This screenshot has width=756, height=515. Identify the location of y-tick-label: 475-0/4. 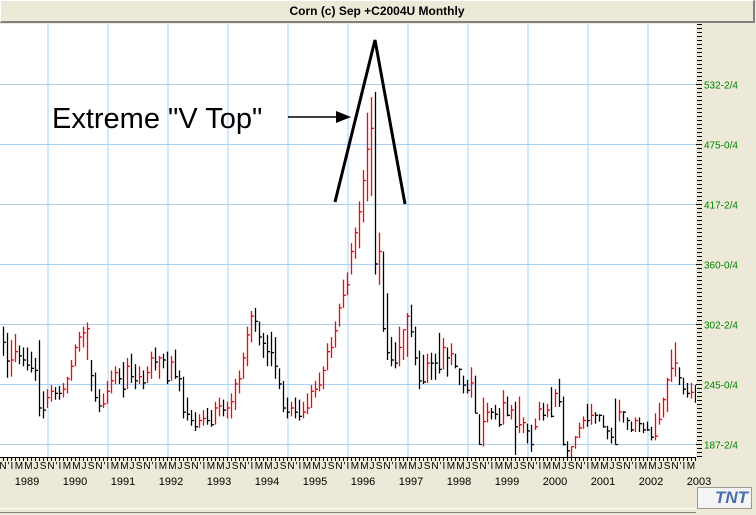
(721, 146).